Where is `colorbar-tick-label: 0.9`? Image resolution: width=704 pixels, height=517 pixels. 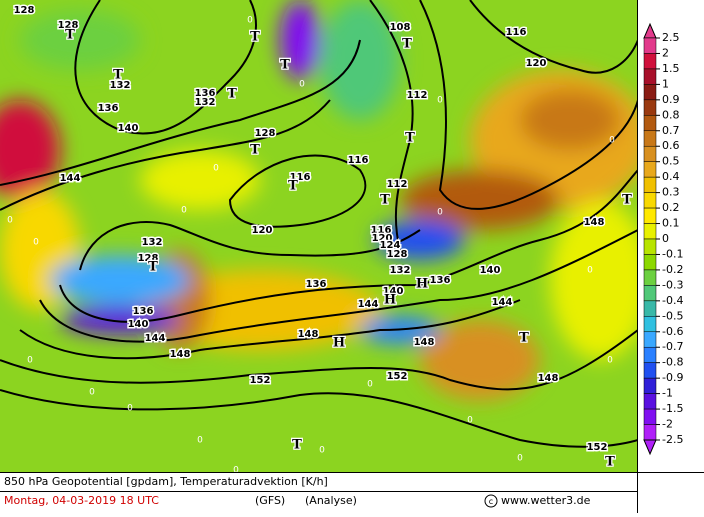
colorbar-tick-label: 0.9 is located at coordinates (671, 99).